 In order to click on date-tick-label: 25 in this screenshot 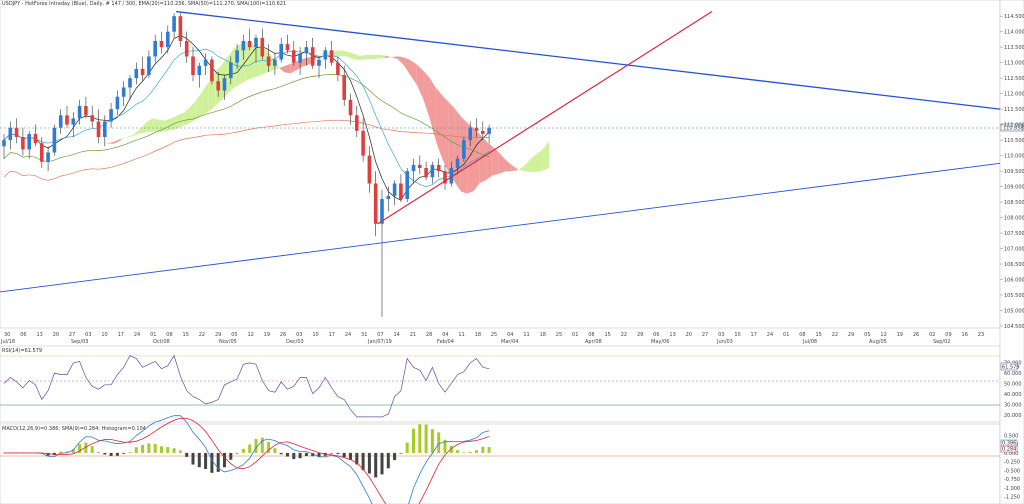, I will do `click(494, 335)`.